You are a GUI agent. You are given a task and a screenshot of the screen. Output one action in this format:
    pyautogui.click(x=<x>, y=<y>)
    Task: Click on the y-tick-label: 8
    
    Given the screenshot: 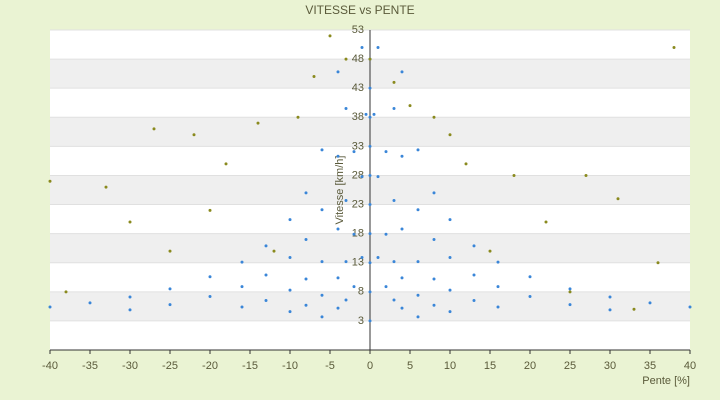 What is the action you would take?
    pyautogui.click(x=361, y=292)
    